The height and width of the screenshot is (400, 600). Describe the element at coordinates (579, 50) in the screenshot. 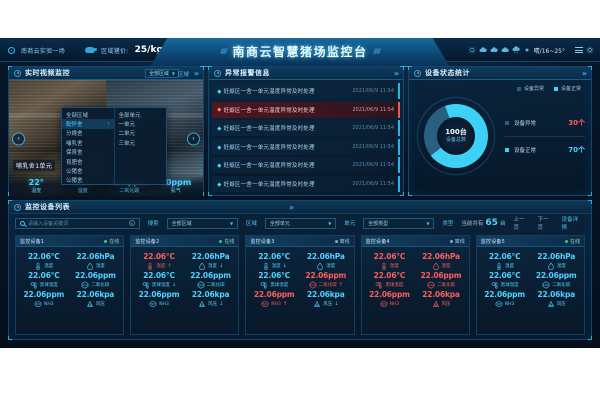

I see `hamburger-menu-icon` at that location.